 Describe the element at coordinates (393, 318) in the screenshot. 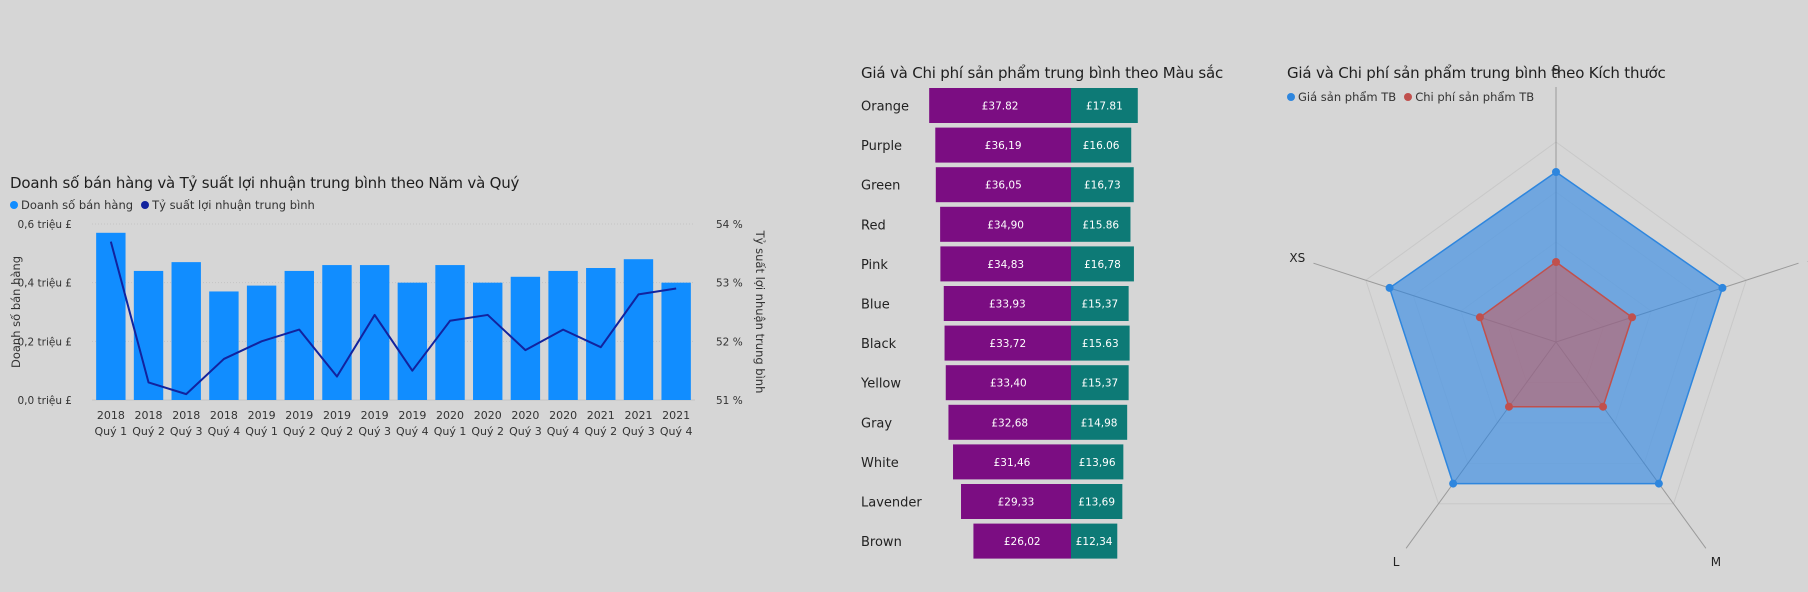

I see `series-line` at that location.